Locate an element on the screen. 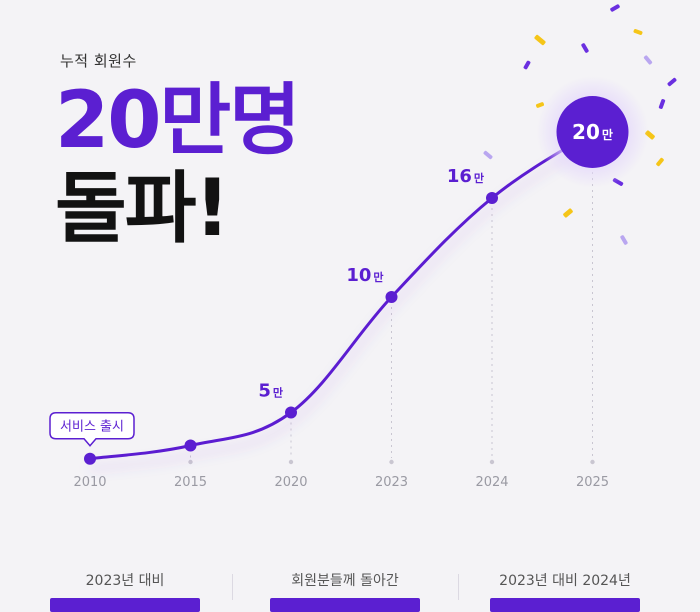  x-tick-label: 2024 is located at coordinates (491, 482).